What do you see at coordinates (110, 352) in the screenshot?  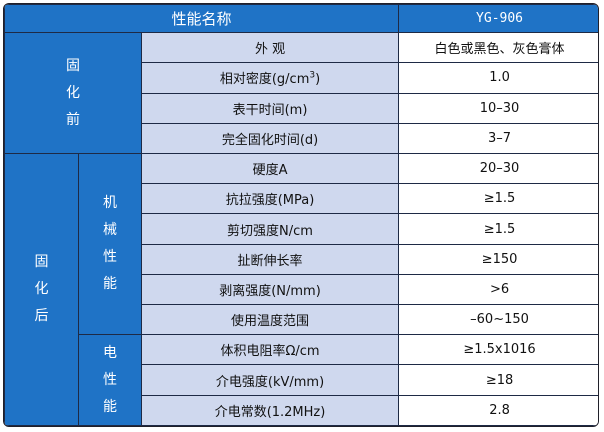 I see `group-electrical-char: 电` at bounding box center [110, 352].